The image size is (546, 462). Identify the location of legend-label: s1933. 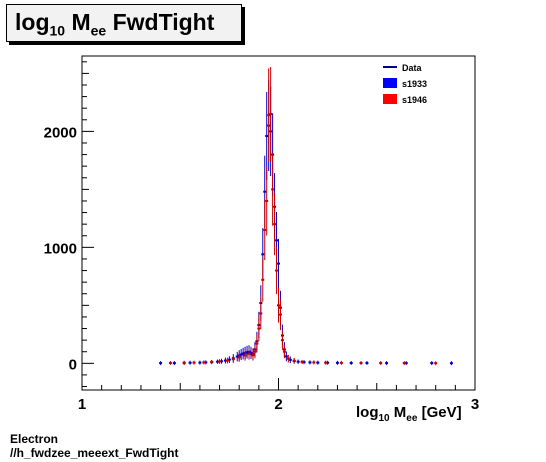
(414, 84).